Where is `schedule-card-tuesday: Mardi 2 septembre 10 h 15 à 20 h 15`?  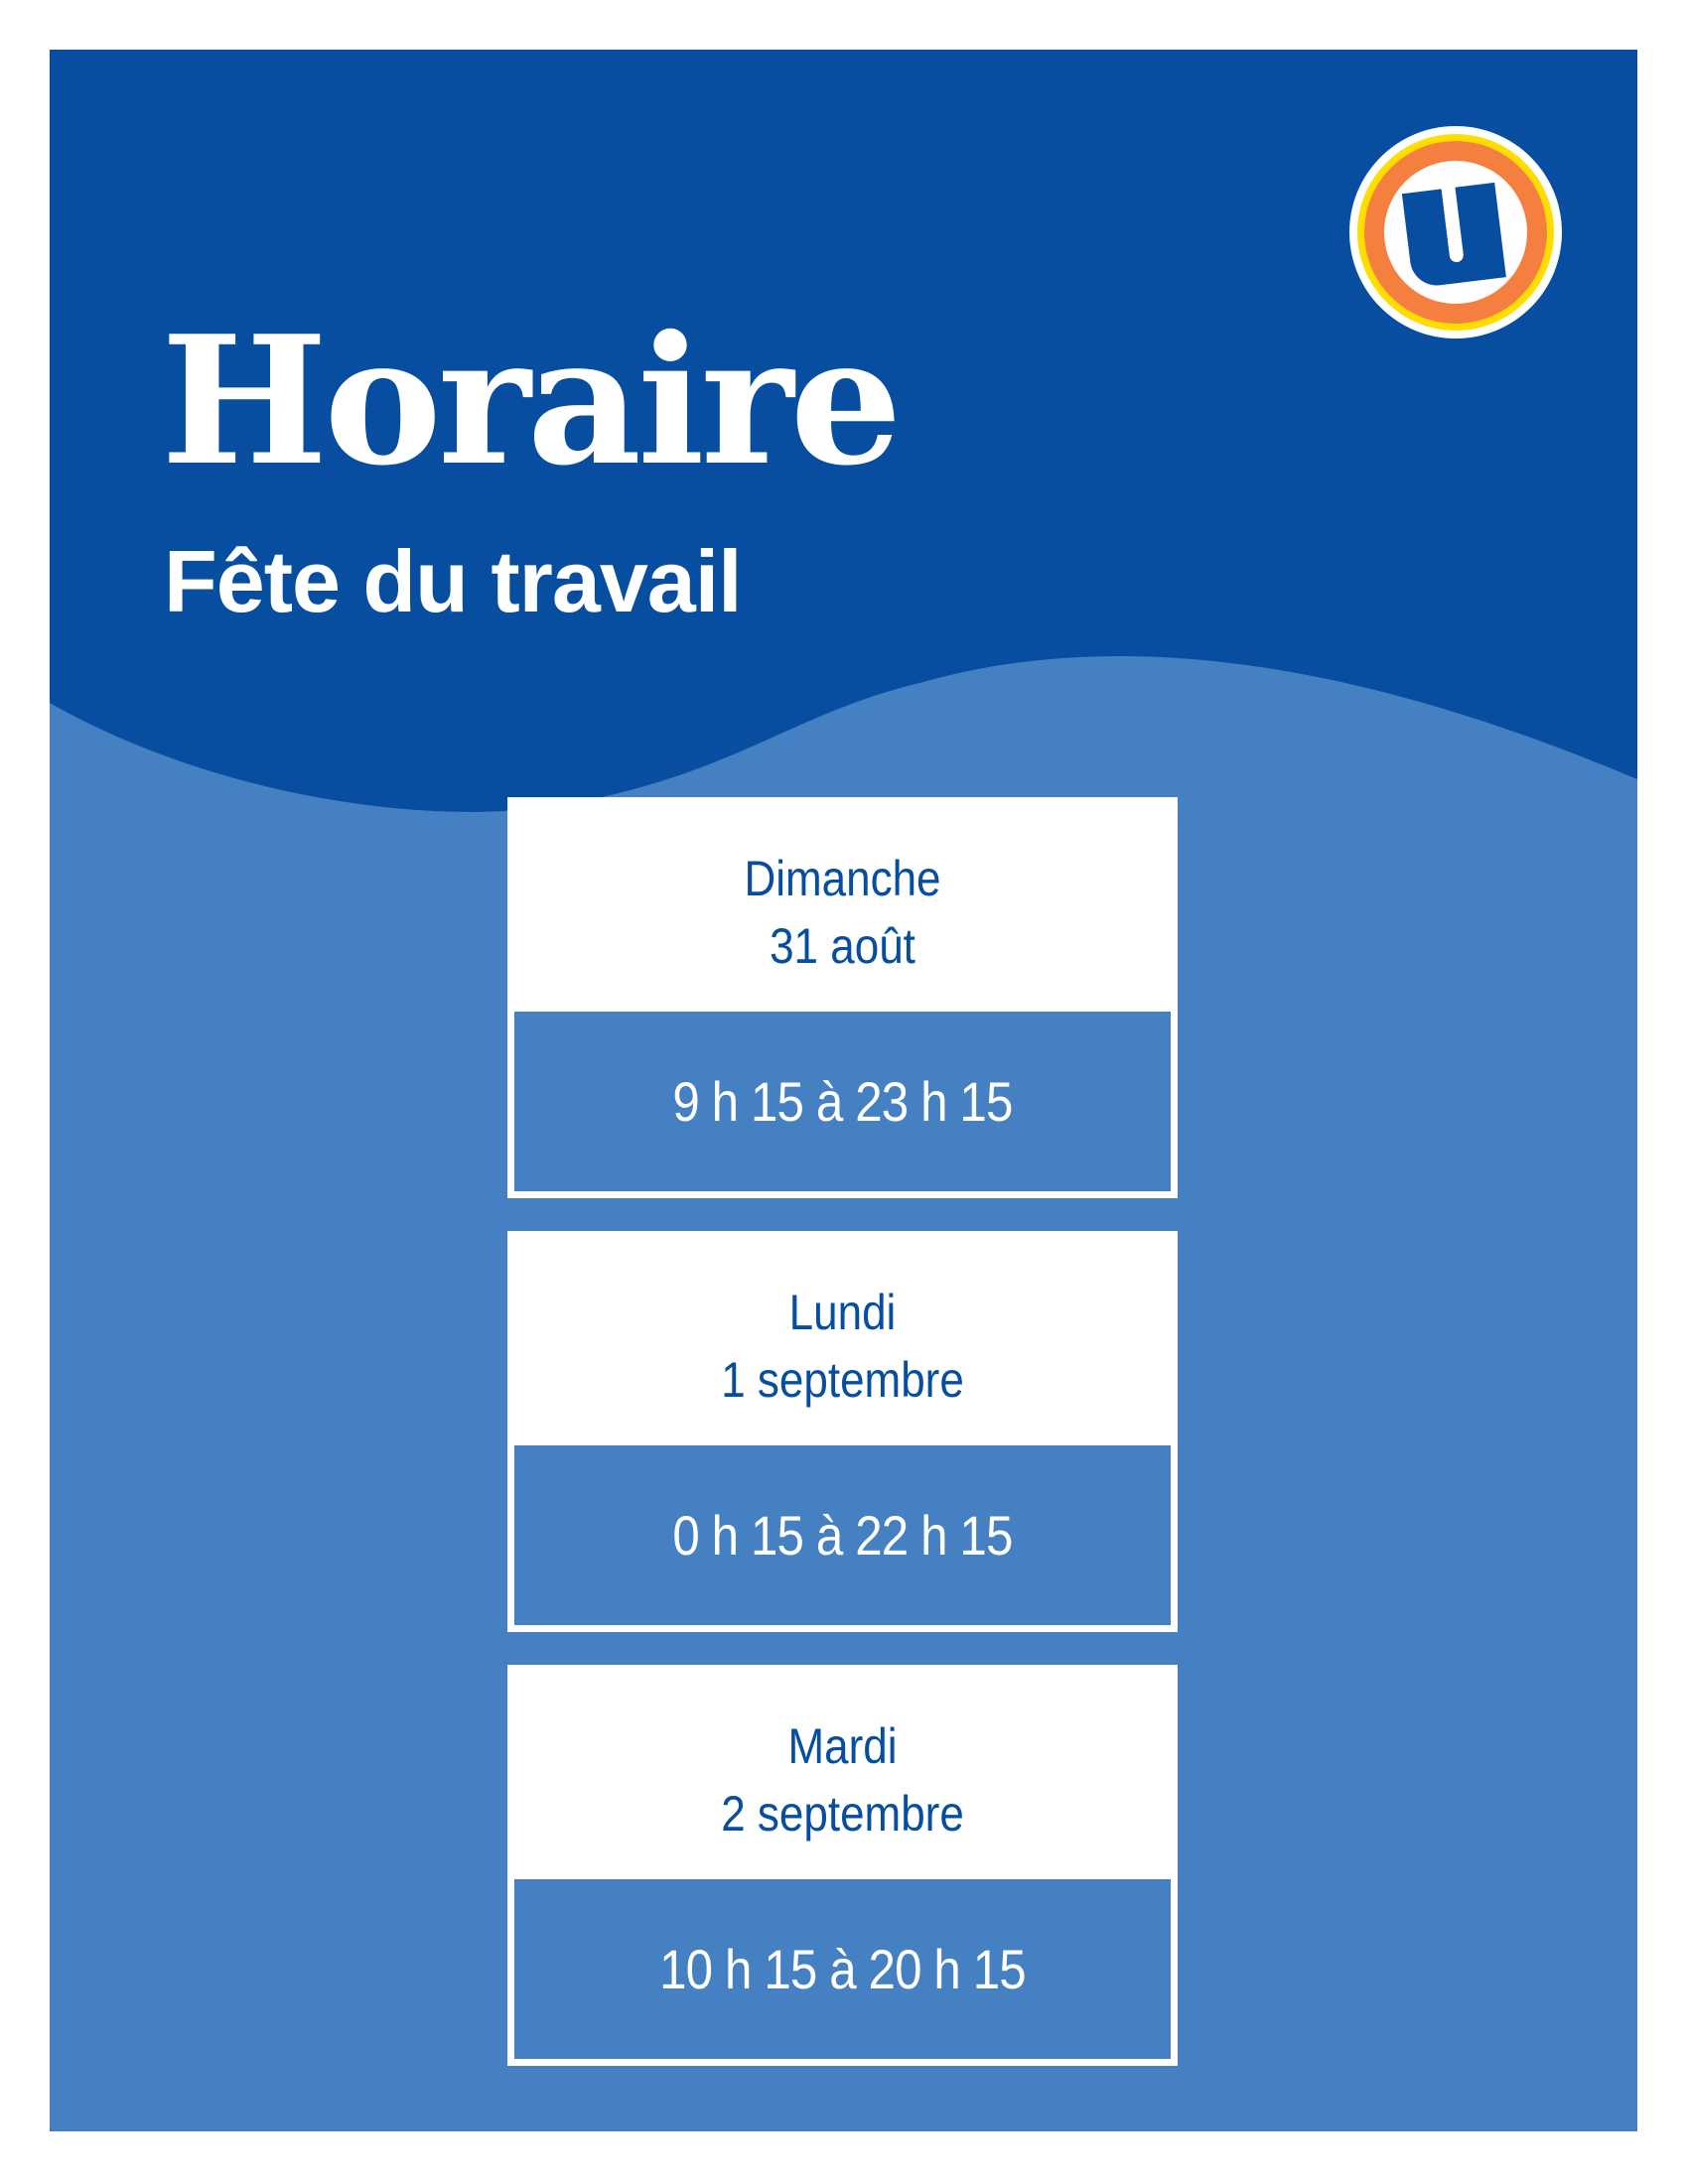 schedule-card-tuesday: Mardi 2 septembre 10 h 15 à 20 h 15 is located at coordinates (842, 1865).